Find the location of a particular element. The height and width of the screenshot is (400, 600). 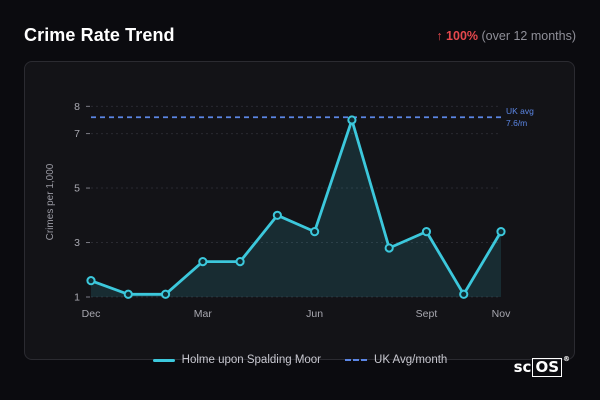

legend: Holme upon Spalding Moor UK Avg/month is located at coordinates (300, 360).